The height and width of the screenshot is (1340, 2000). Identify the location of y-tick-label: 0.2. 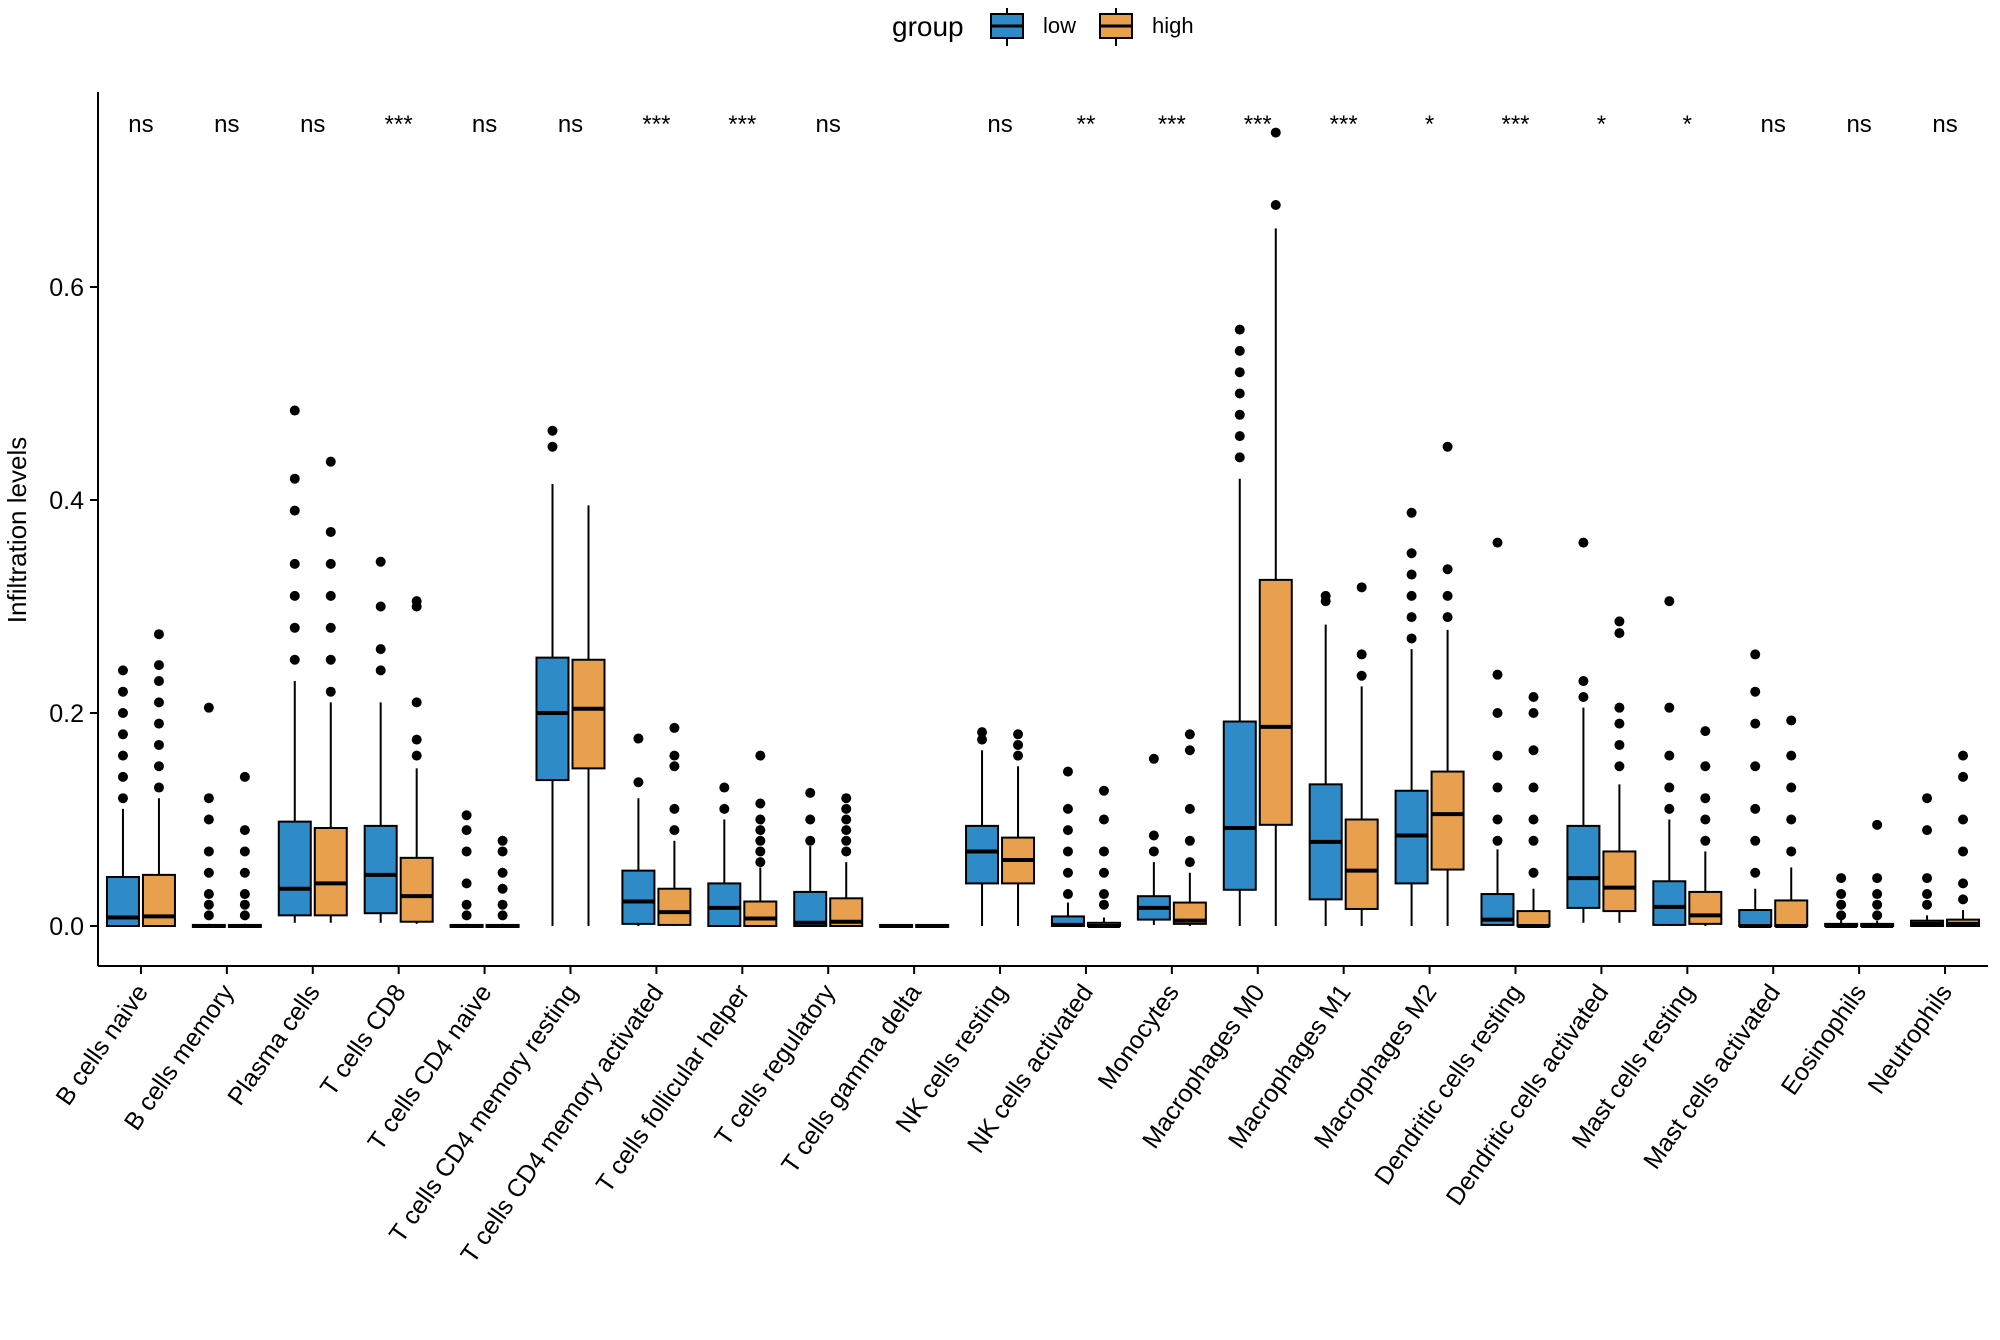
(66, 714).